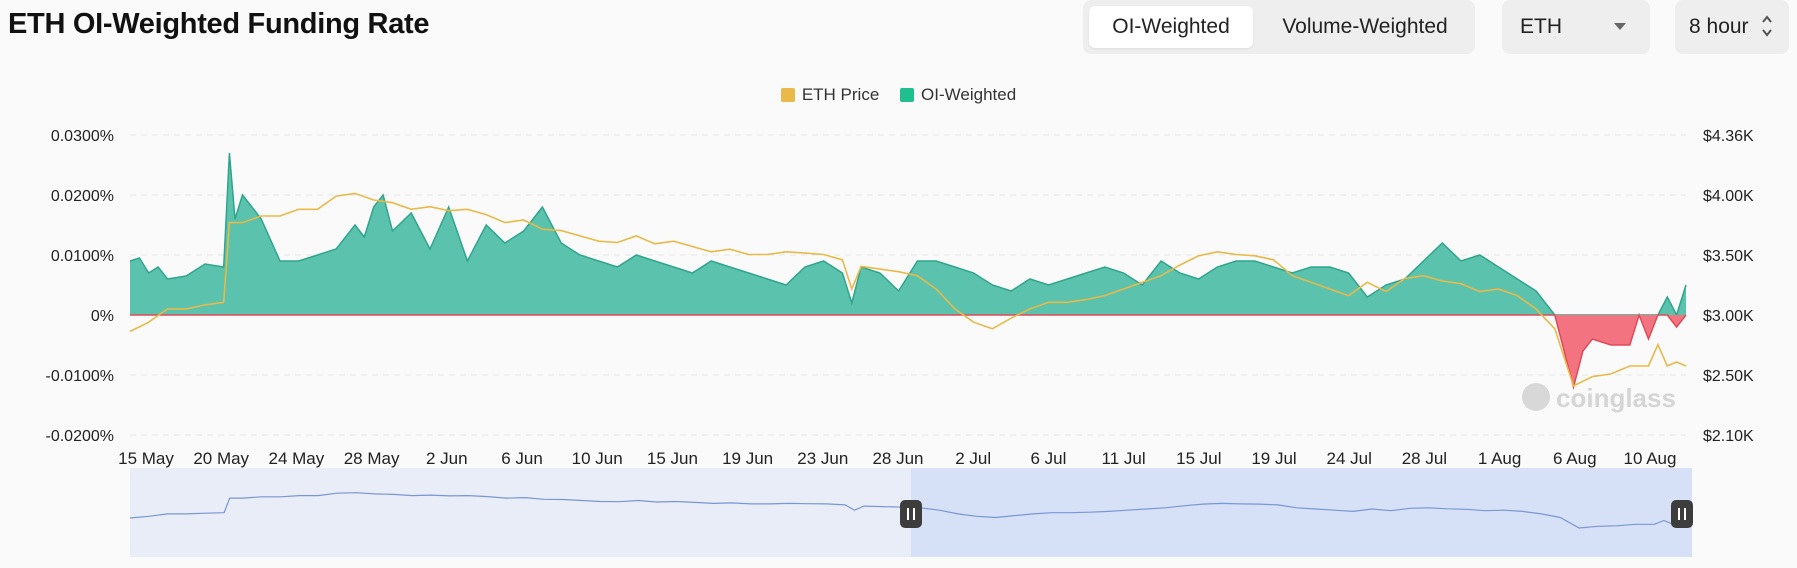  I want to click on x-tick-label: 24 May, so click(297, 458).